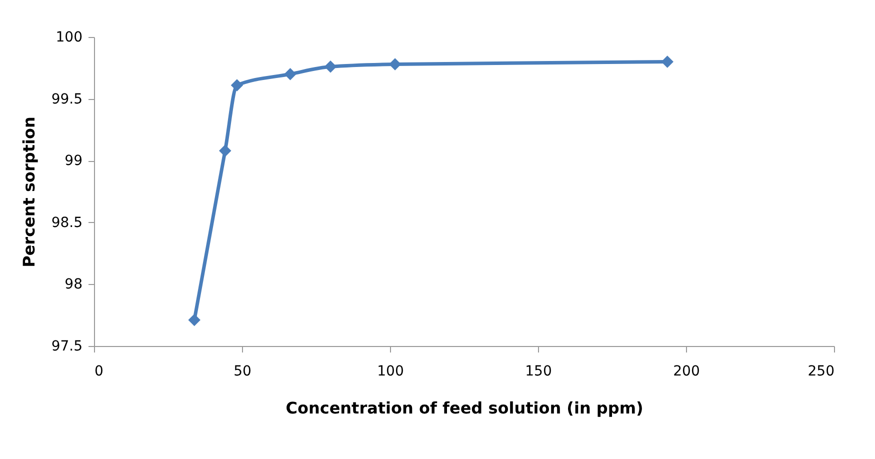 Image resolution: width=875 pixels, height=459 pixels. What do you see at coordinates (28, 192) in the screenshot?
I see `y-axis-title: Percent sorption` at bounding box center [28, 192].